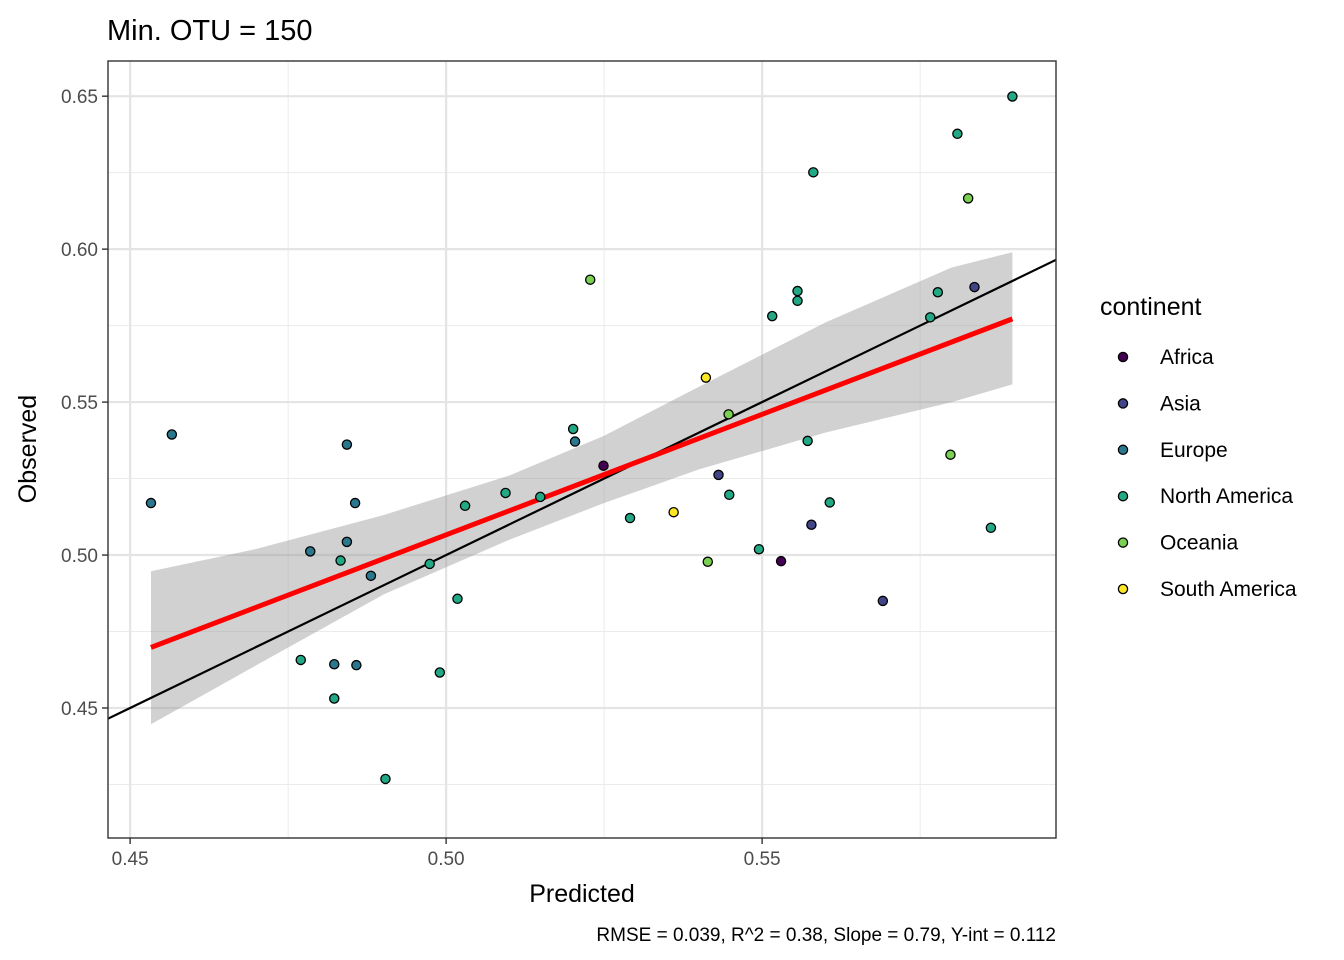 This screenshot has width=1344, height=960. Describe the element at coordinates (28, 449) in the screenshot. I see `y-axis-label: Observed` at that location.